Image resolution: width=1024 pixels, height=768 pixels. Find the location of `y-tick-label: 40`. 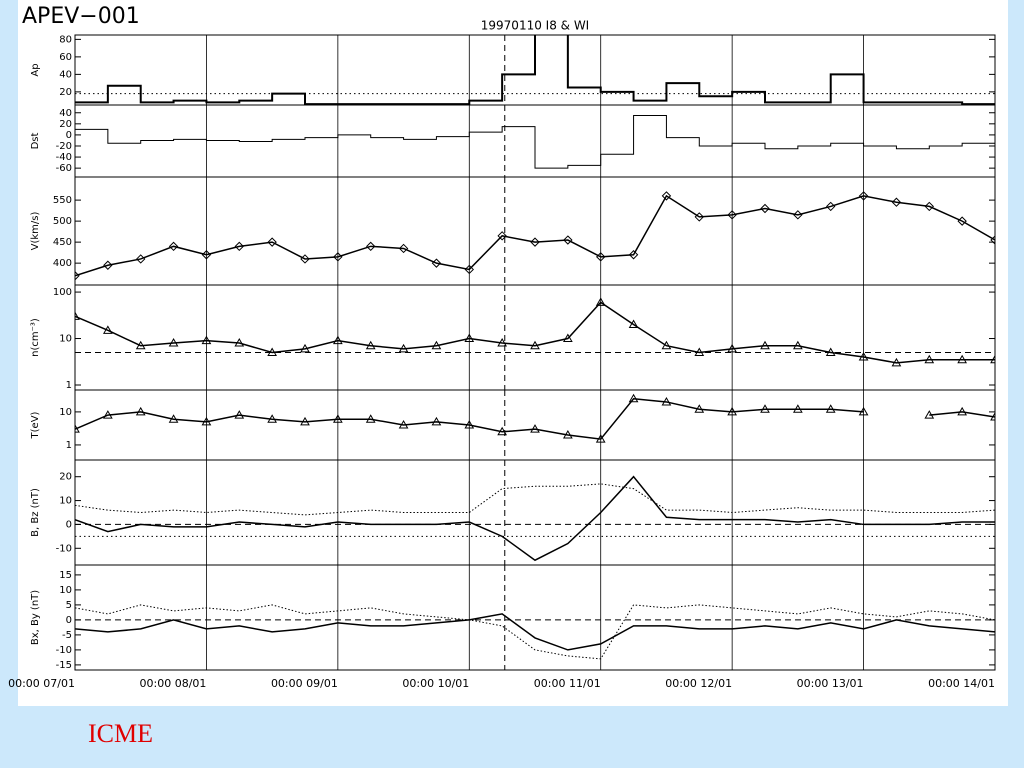

y-tick-label: 40 is located at coordinates (65, 74).